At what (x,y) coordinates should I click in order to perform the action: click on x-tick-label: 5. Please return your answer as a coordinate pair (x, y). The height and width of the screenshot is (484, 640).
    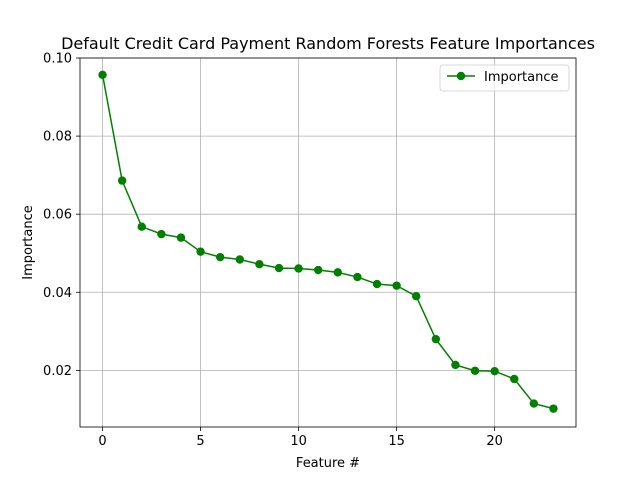
    Looking at the image, I should click on (200, 441).